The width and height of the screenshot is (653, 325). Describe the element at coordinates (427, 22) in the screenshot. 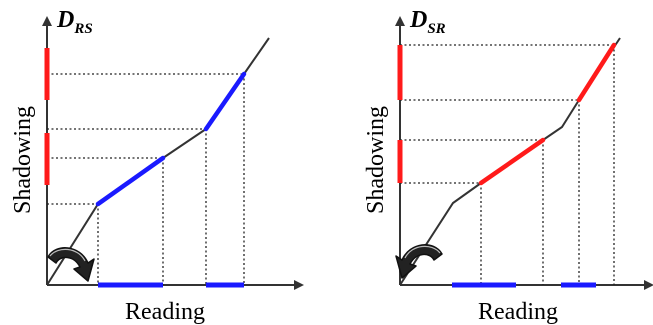

I see `panel-title: DSR` at that location.